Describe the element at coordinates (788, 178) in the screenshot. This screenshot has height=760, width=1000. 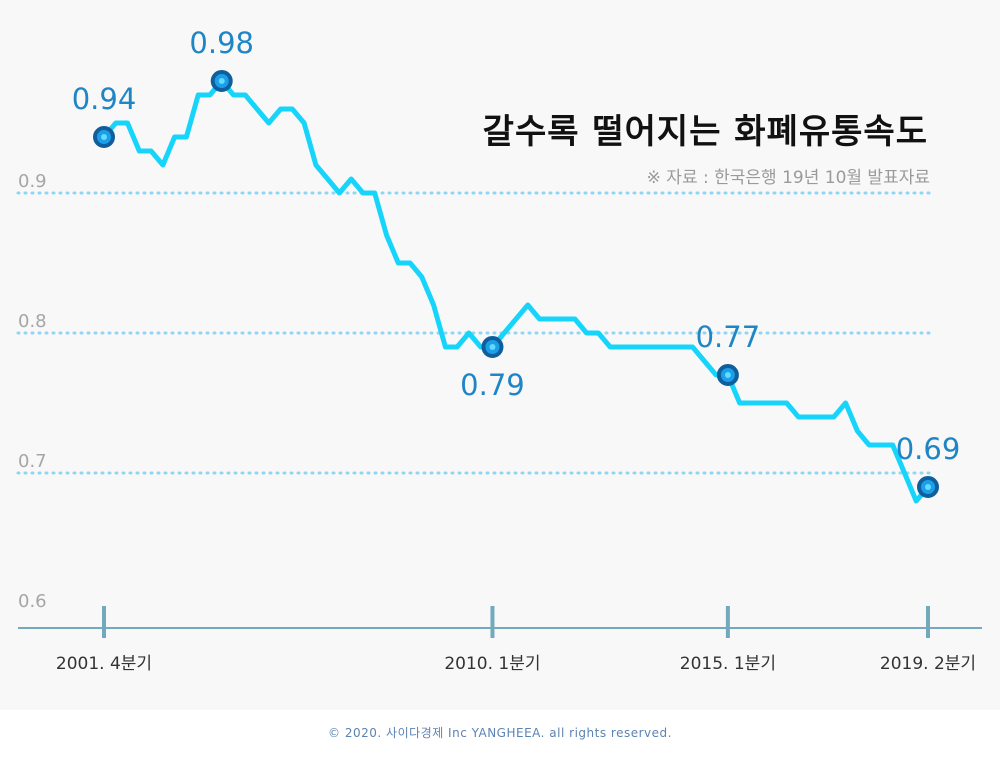
I see `source-note: ※ 자료 : 한국은행 19년 10월 발표자료` at that location.